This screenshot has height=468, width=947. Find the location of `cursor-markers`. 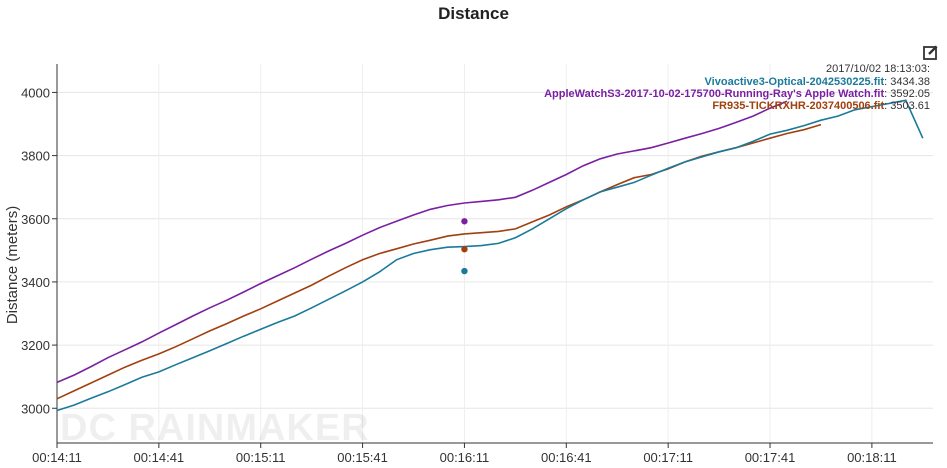

cursor-markers is located at coordinates (464, 246).